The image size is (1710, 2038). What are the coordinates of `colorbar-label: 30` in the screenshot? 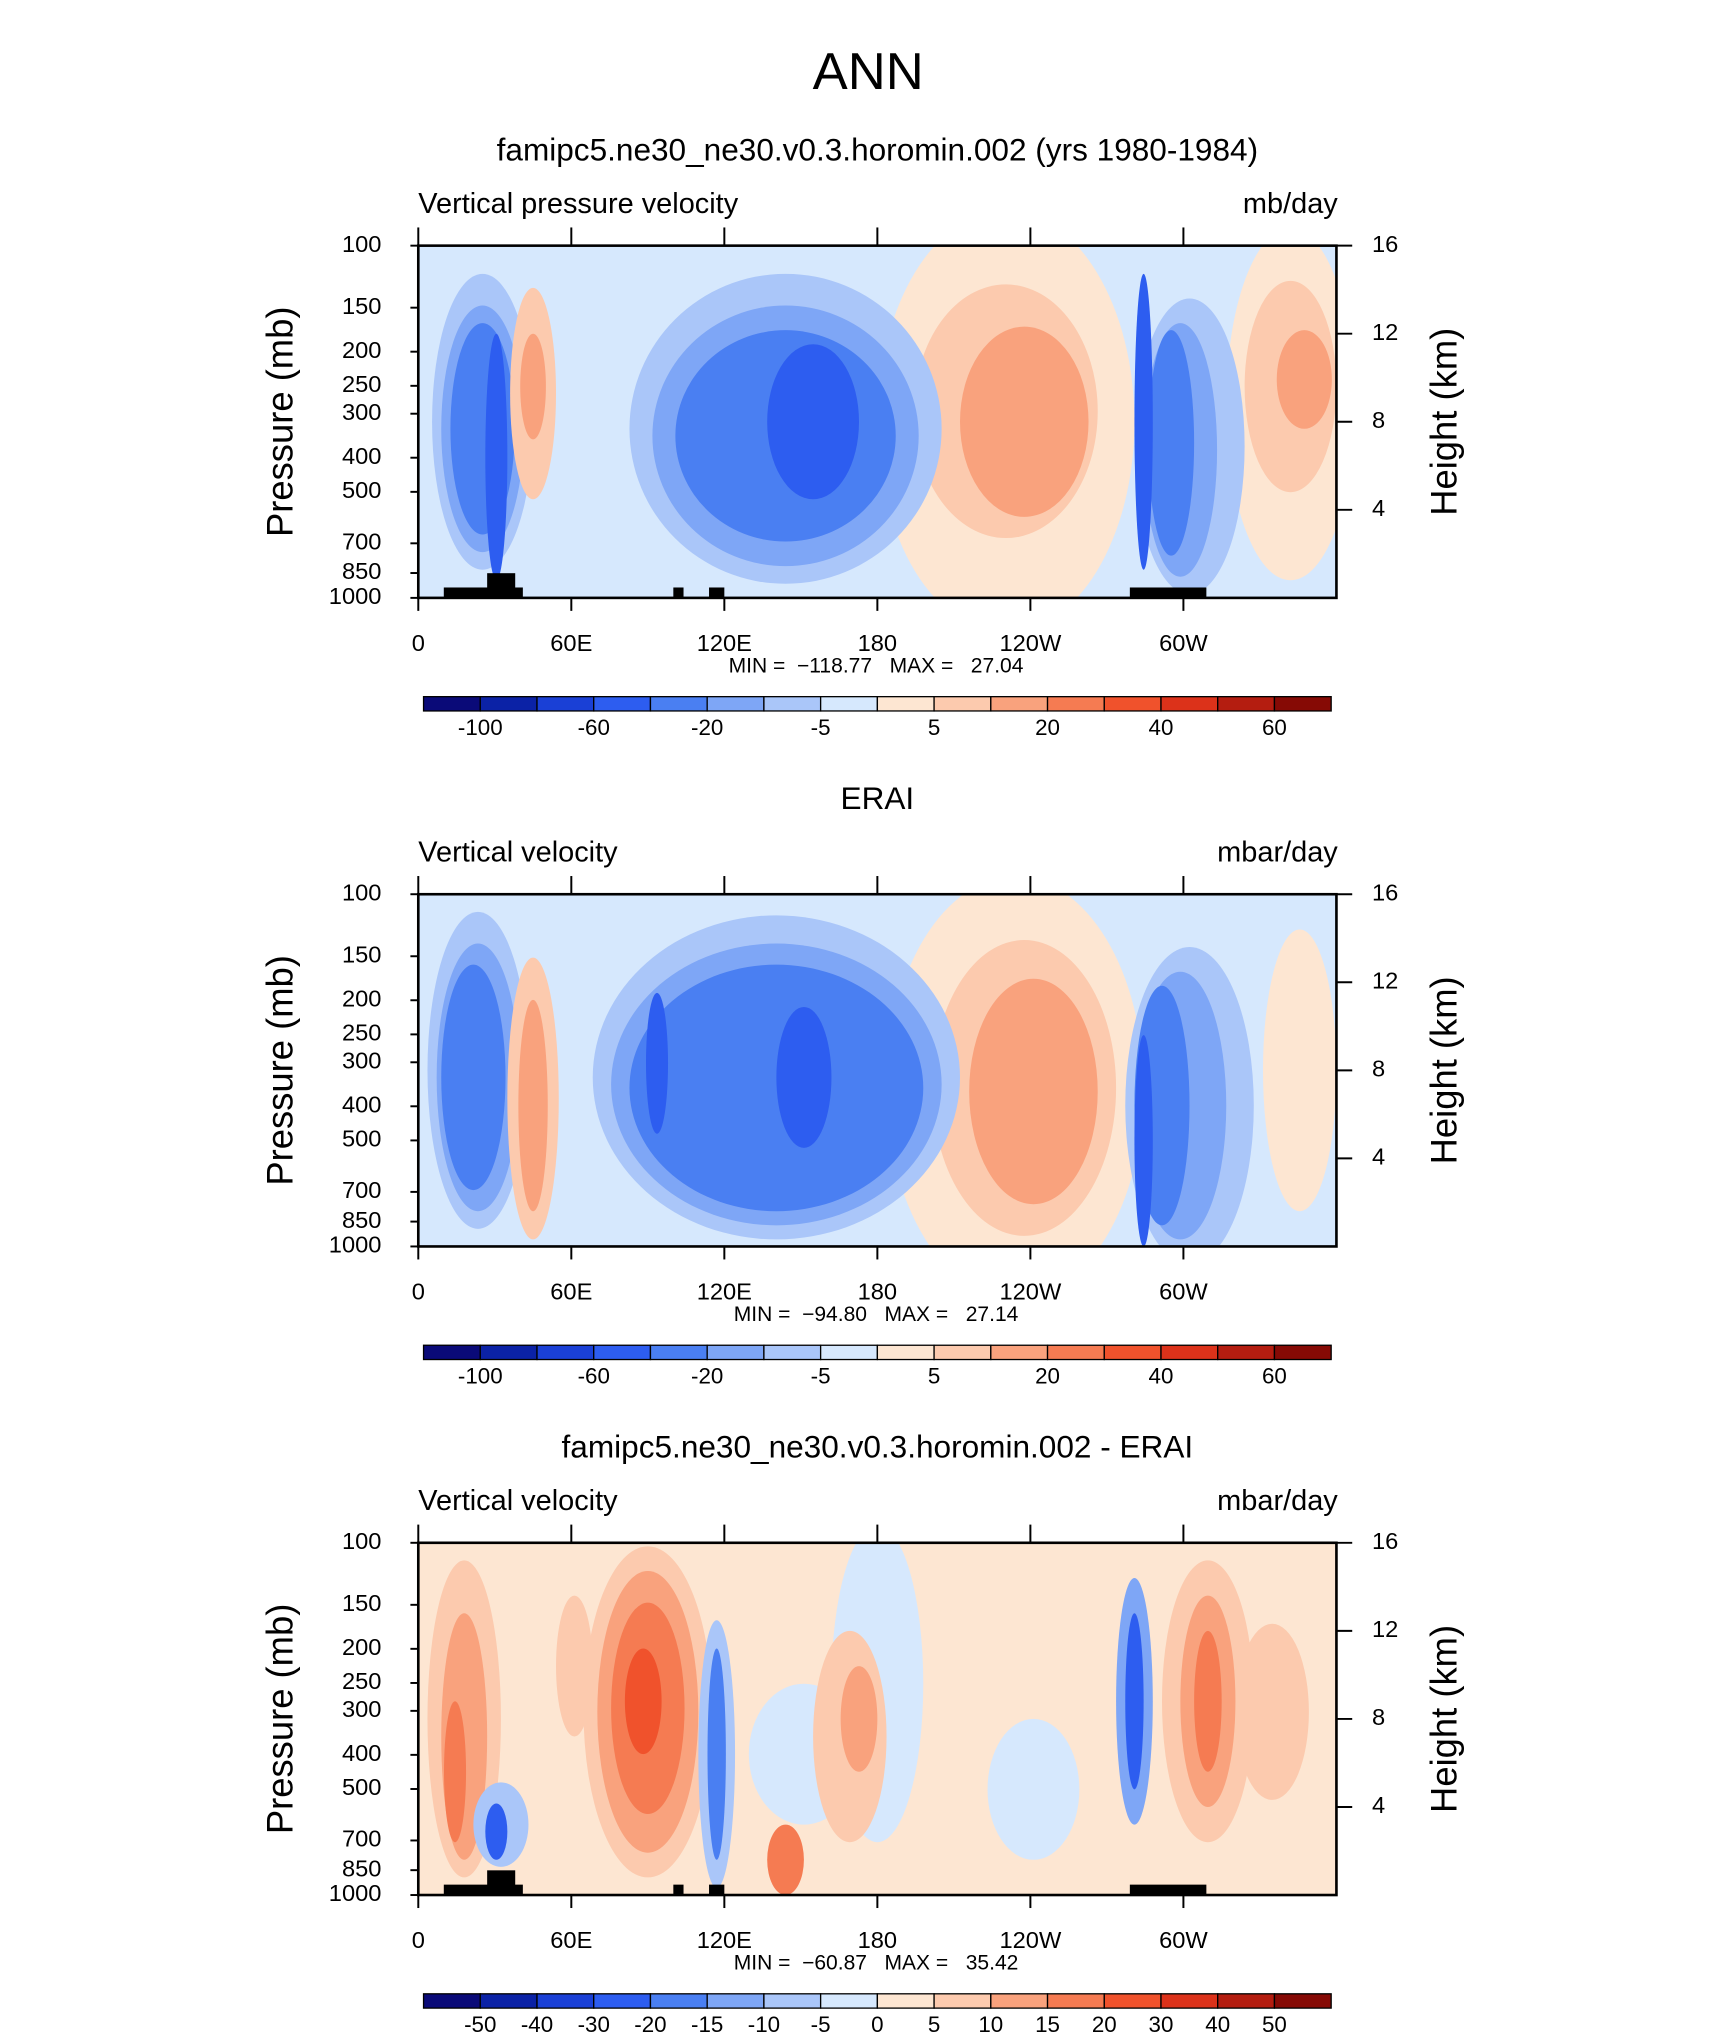 It's located at (1161, 2024).